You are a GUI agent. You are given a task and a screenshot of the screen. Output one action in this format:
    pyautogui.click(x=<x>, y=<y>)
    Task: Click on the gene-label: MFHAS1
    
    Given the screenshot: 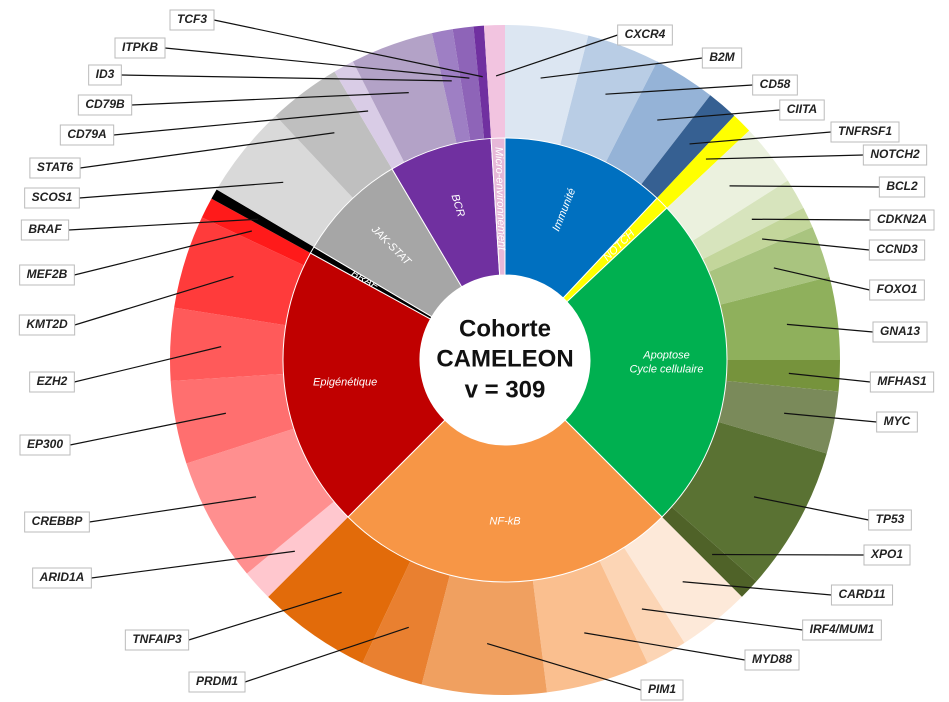 What is the action you would take?
    pyautogui.click(x=902, y=381)
    